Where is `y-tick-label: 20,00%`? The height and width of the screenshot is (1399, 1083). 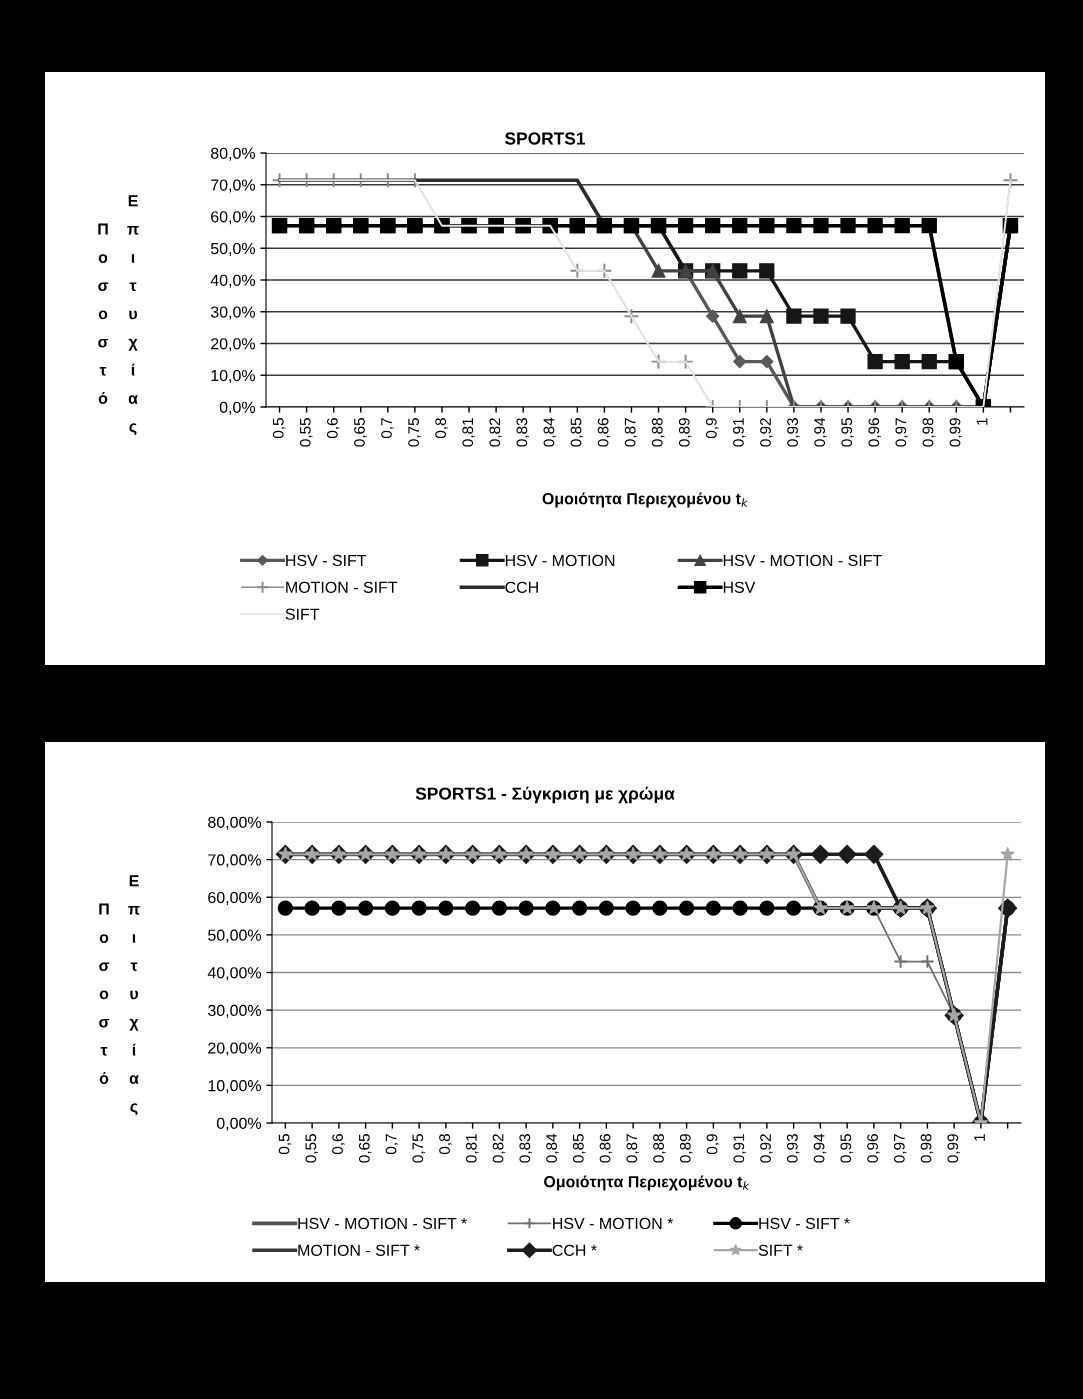
y-tick-label: 20,00% is located at coordinates (235, 1049).